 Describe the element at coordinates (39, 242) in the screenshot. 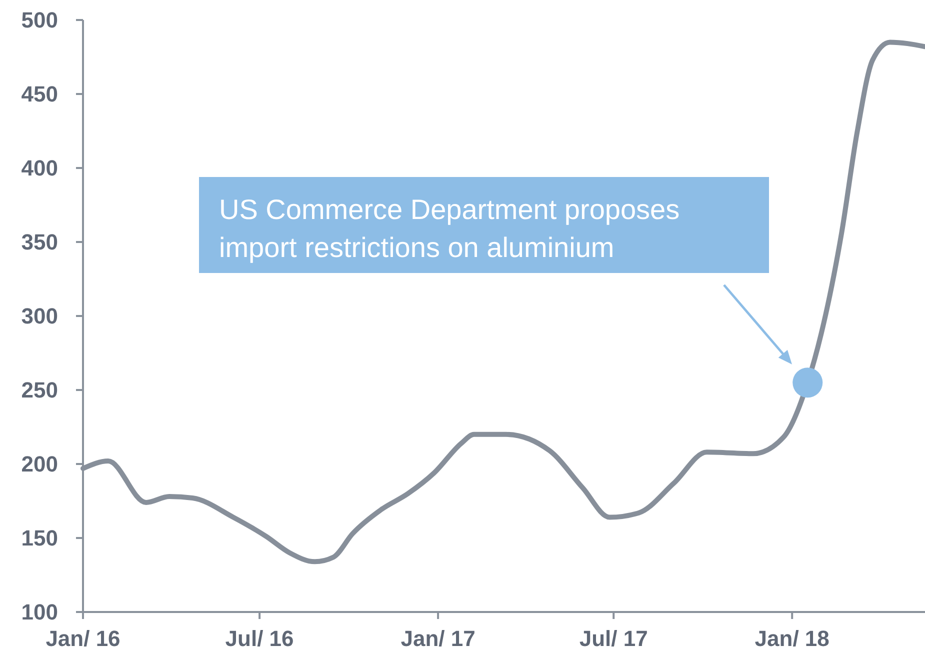

I see `y-tick-label: 350` at that location.